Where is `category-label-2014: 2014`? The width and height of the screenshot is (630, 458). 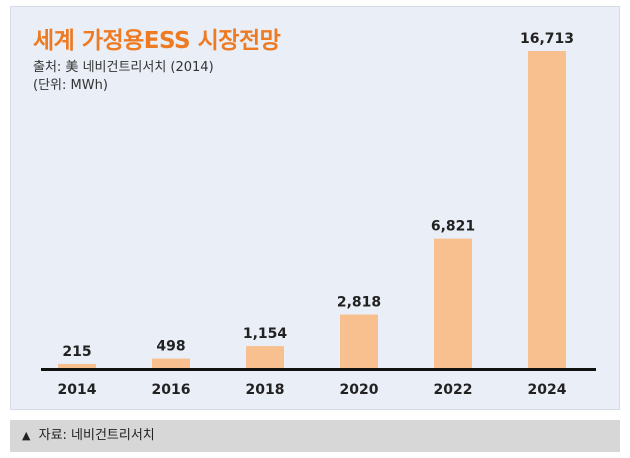
category-label-2014: 2014 is located at coordinates (77, 390).